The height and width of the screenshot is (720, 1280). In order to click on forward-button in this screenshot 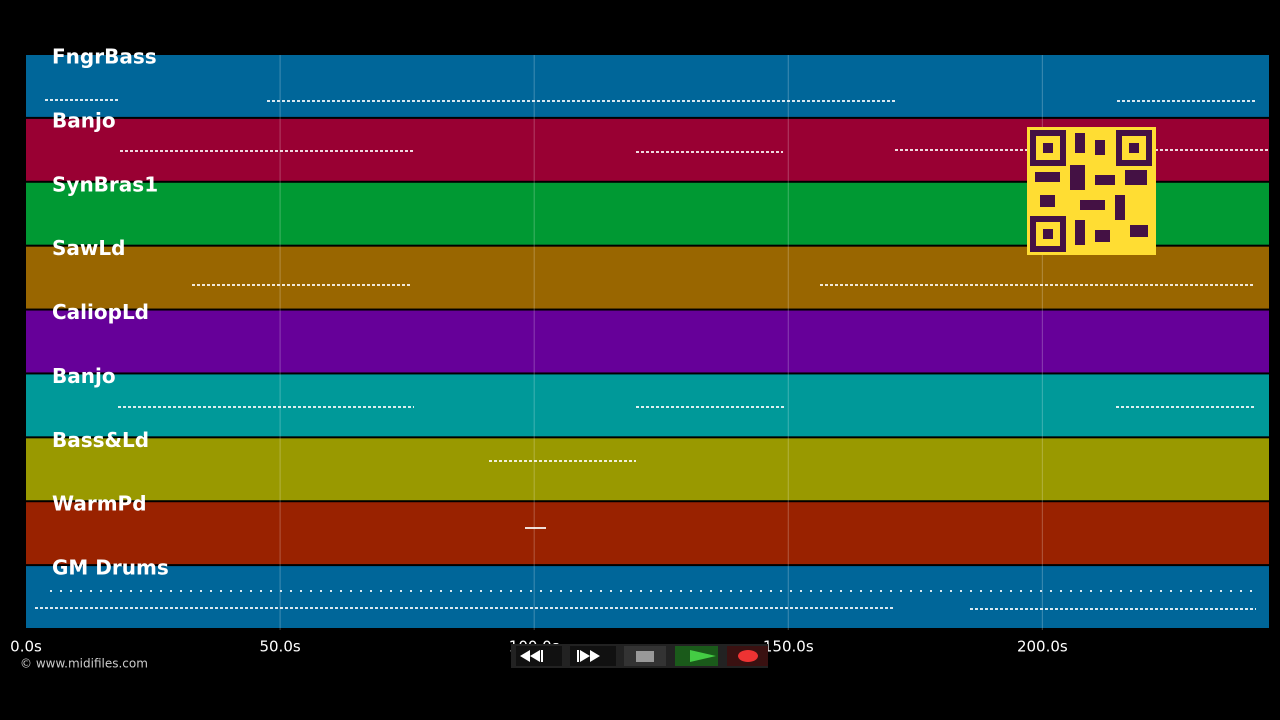, I will do `click(593, 656)`.